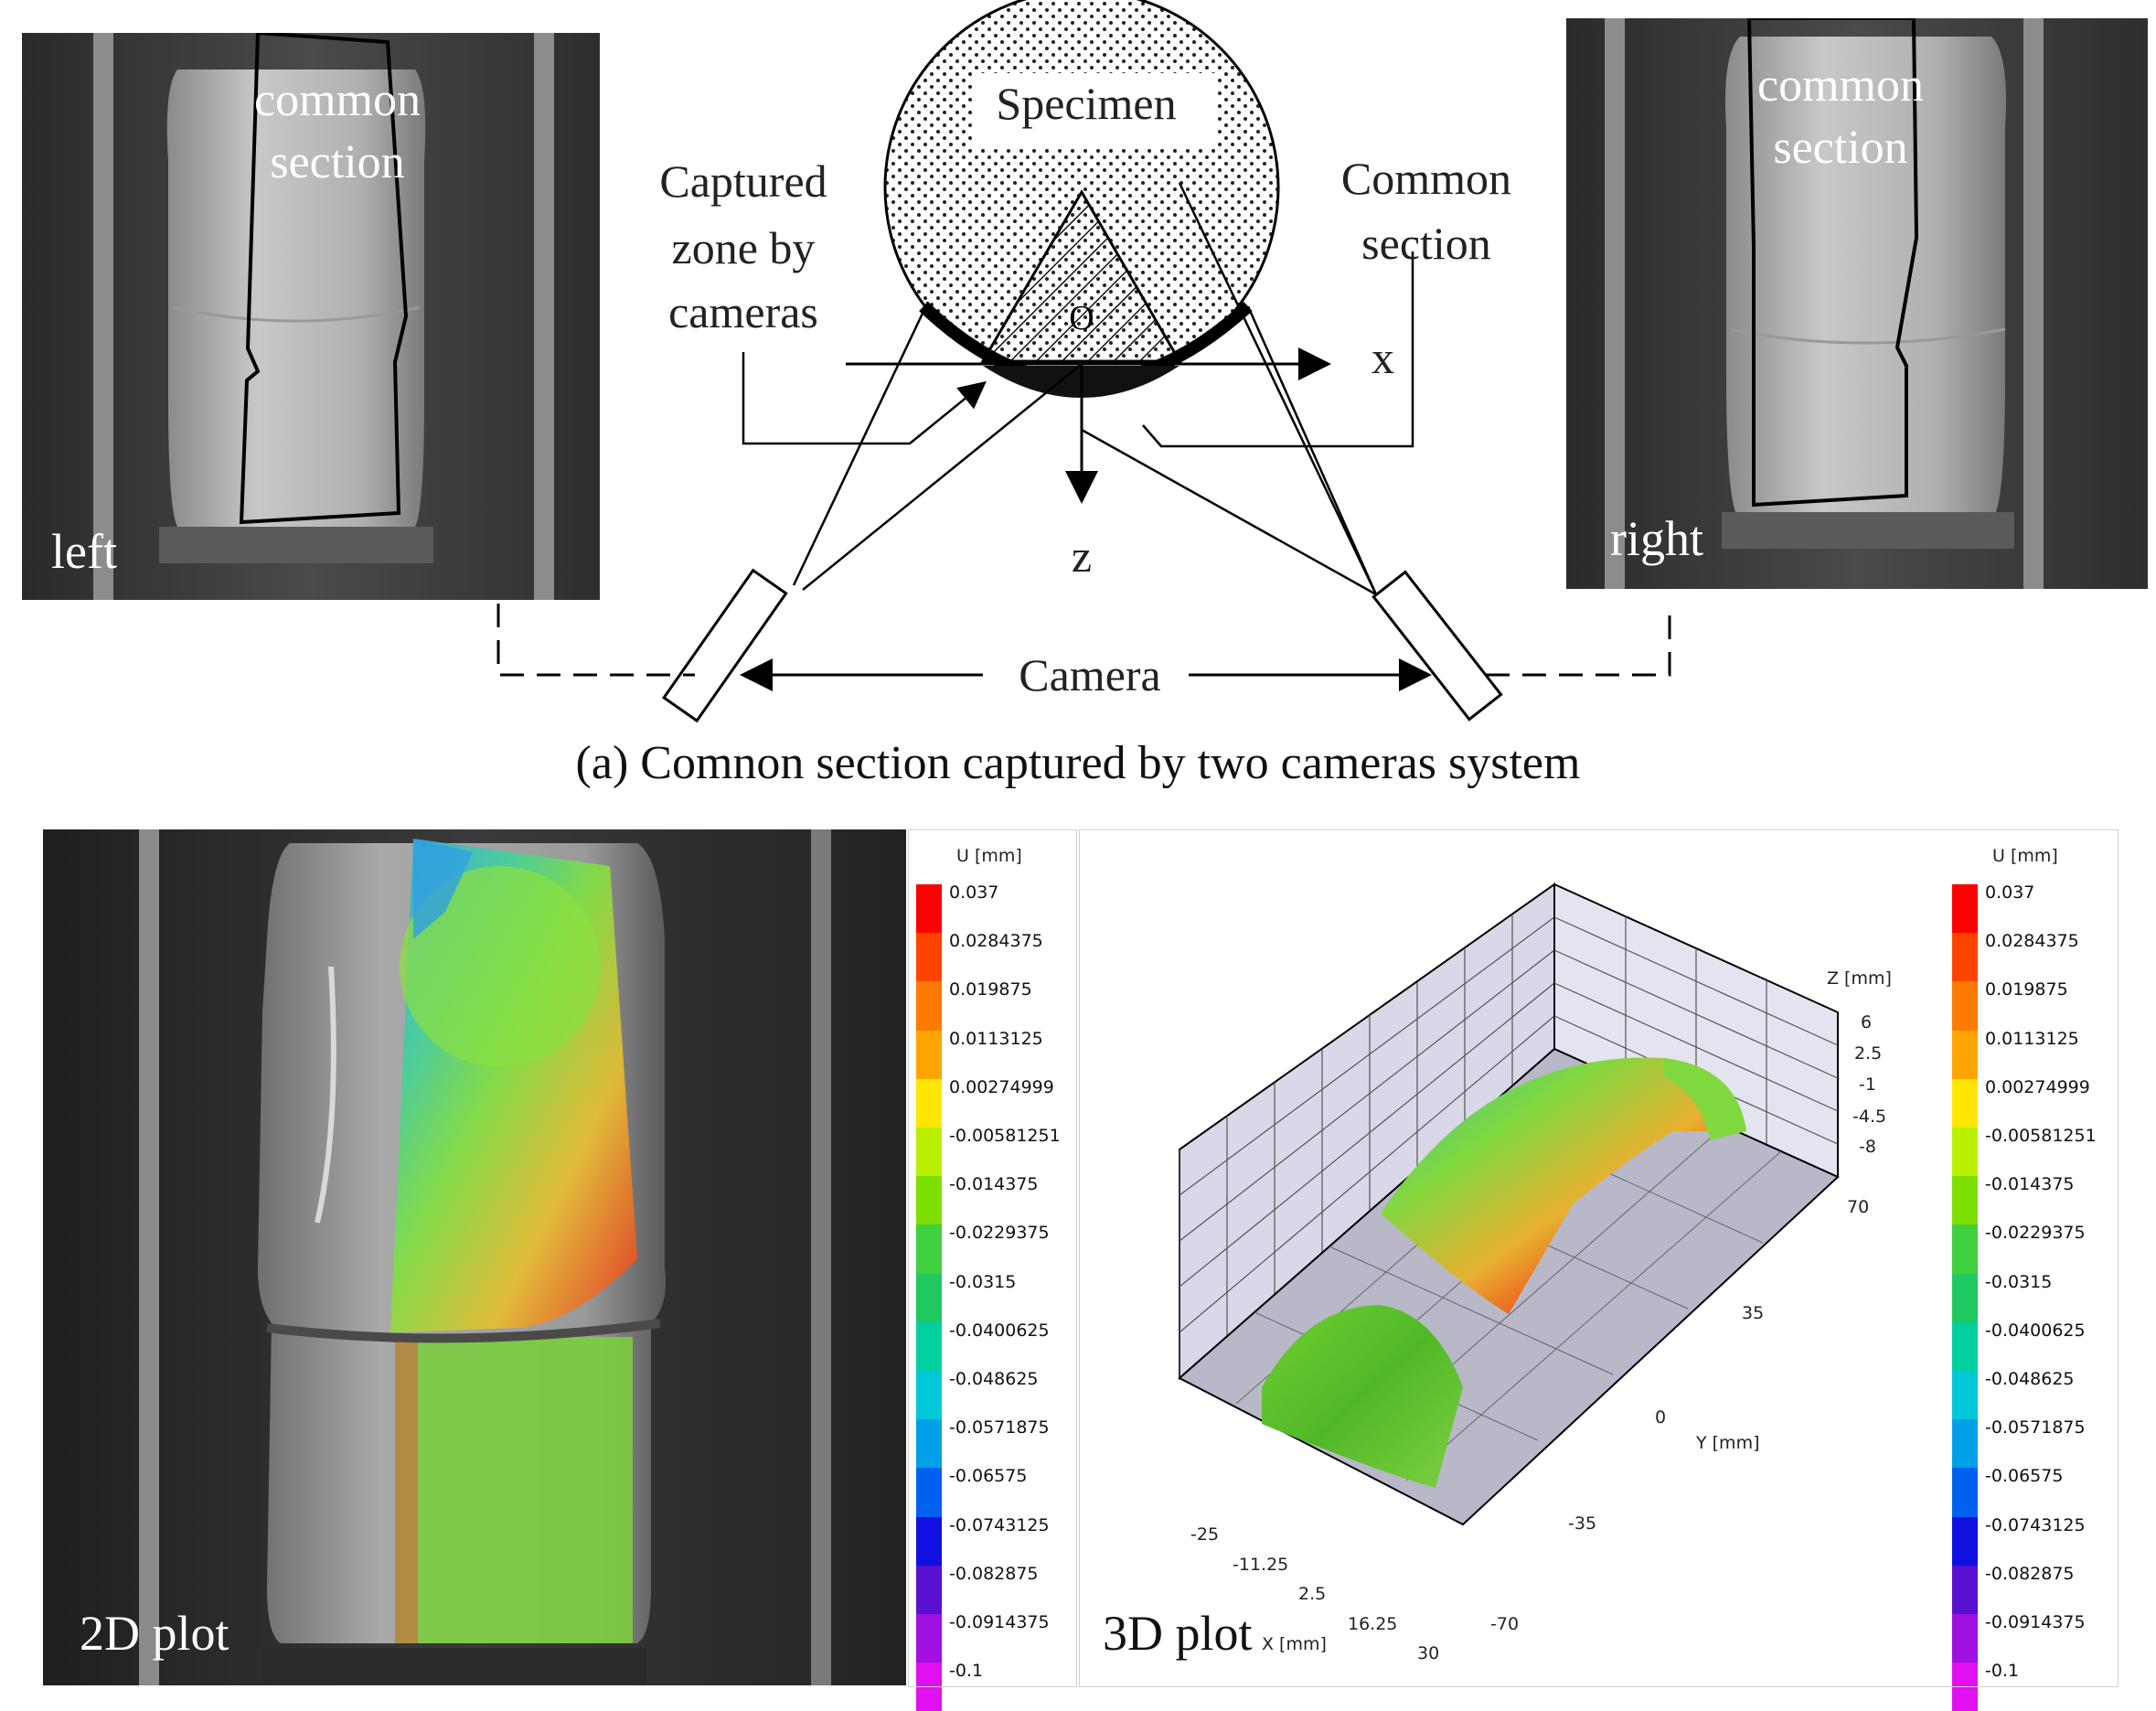 The image size is (2156, 1711). Describe the element at coordinates (337, 100) in the screenshot. I see `left-common-label-1: common` at that location.